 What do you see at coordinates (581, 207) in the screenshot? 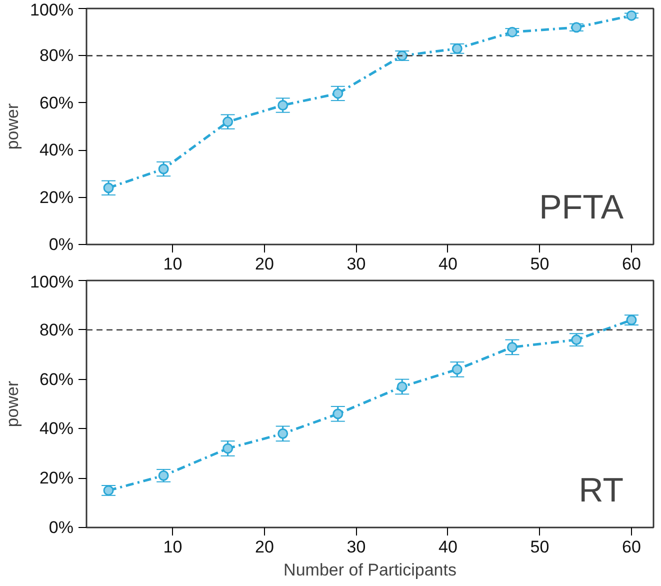
I see `annotation: PFTA` at bounding box center [581, 207].